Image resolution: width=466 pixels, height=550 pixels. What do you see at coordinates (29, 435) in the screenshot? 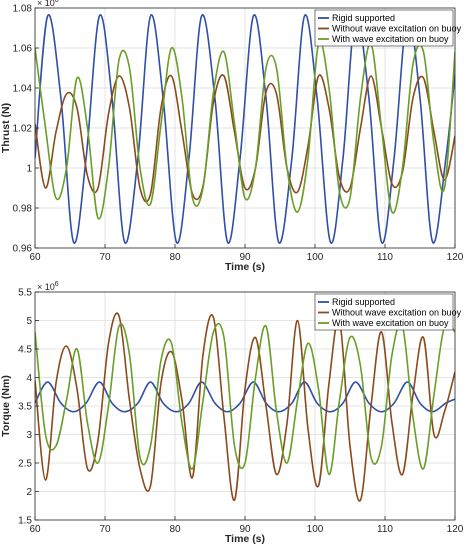
I see `y-tick-label: 3` at bounding box center [29, 435].